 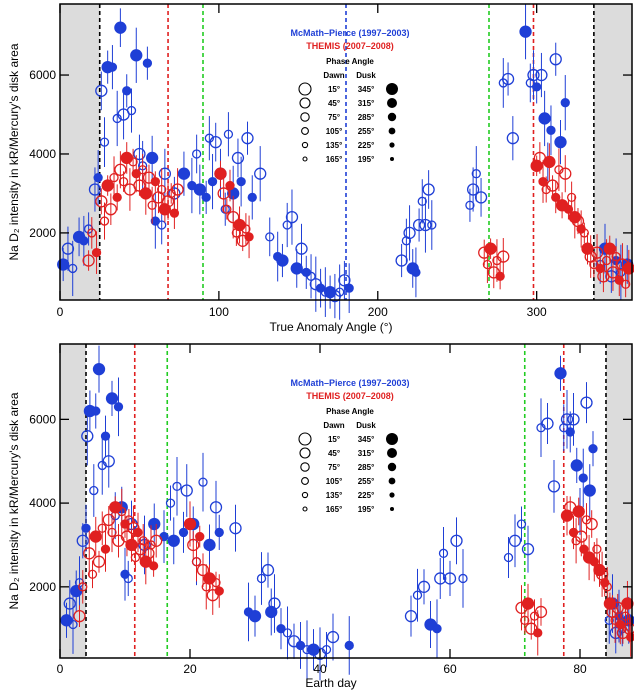 I want to click on chart2-legend-title-themis: THEMIS (2007–2008), so click(x=350, y=396).